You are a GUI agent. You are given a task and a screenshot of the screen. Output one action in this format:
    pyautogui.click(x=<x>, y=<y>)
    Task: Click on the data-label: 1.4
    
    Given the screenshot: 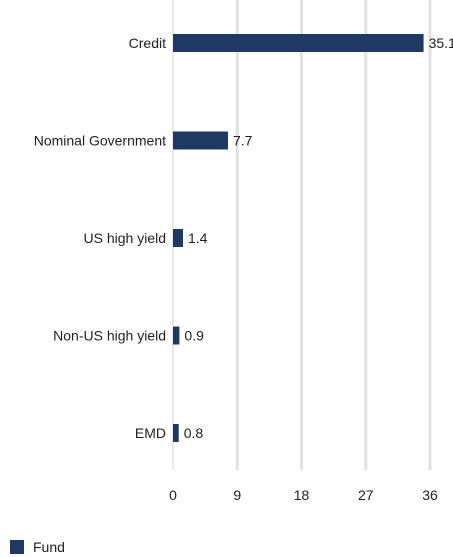 What is the action you would take?
    pyautogui.click(x=198, y=238)
    